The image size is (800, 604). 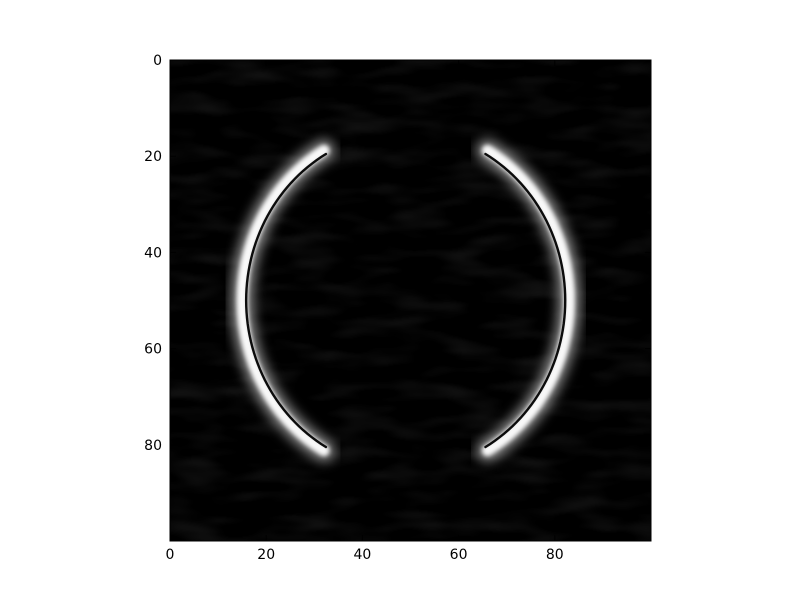 What do you see at coordinates (286, 300) in the screenshot?
I see `left-bright-arc-dark-line` at bounding box center [286, 300].